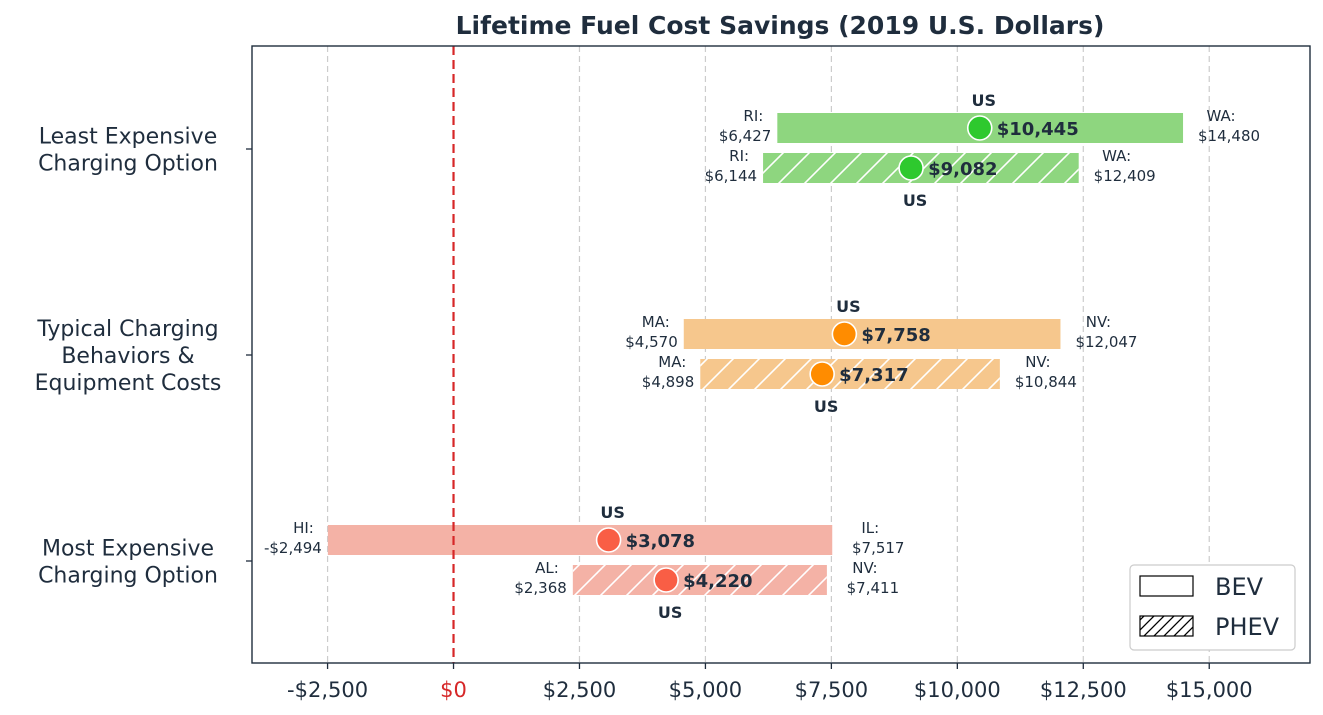 Image resolution: width=1323 pixels, height=715 pixels. Describe the element at coordinates (1046, 382) in the screenshot. I see `max-value-label: $10,844` at that location.